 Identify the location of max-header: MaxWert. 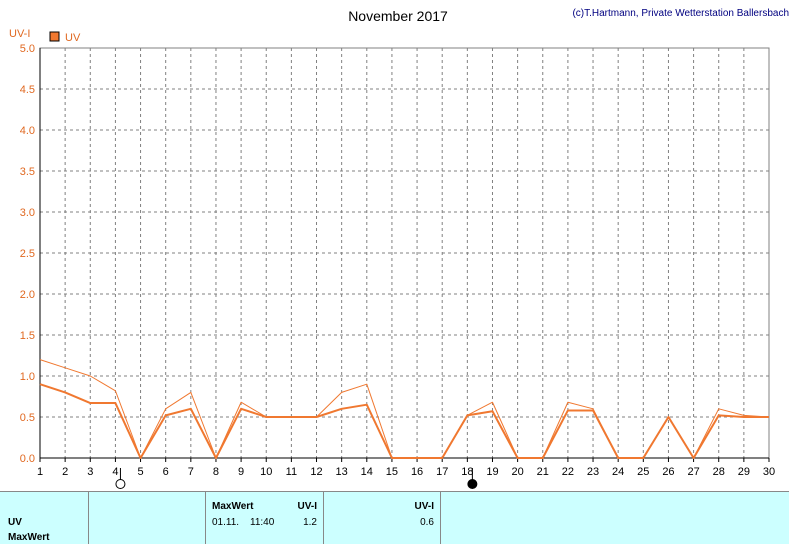
(233, 506).